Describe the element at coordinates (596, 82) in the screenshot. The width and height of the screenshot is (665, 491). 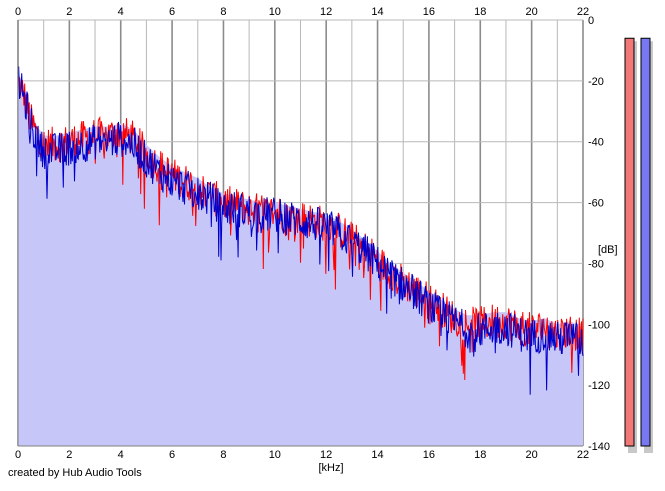
I see `y-tick-label: -20` at that location.